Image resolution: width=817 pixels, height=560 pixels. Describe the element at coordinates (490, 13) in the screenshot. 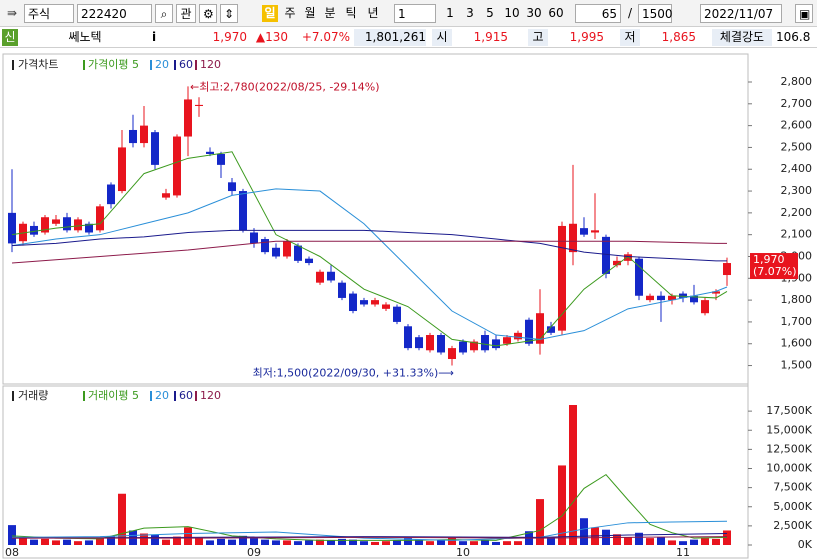

I see `interval-button: 5` at that location.